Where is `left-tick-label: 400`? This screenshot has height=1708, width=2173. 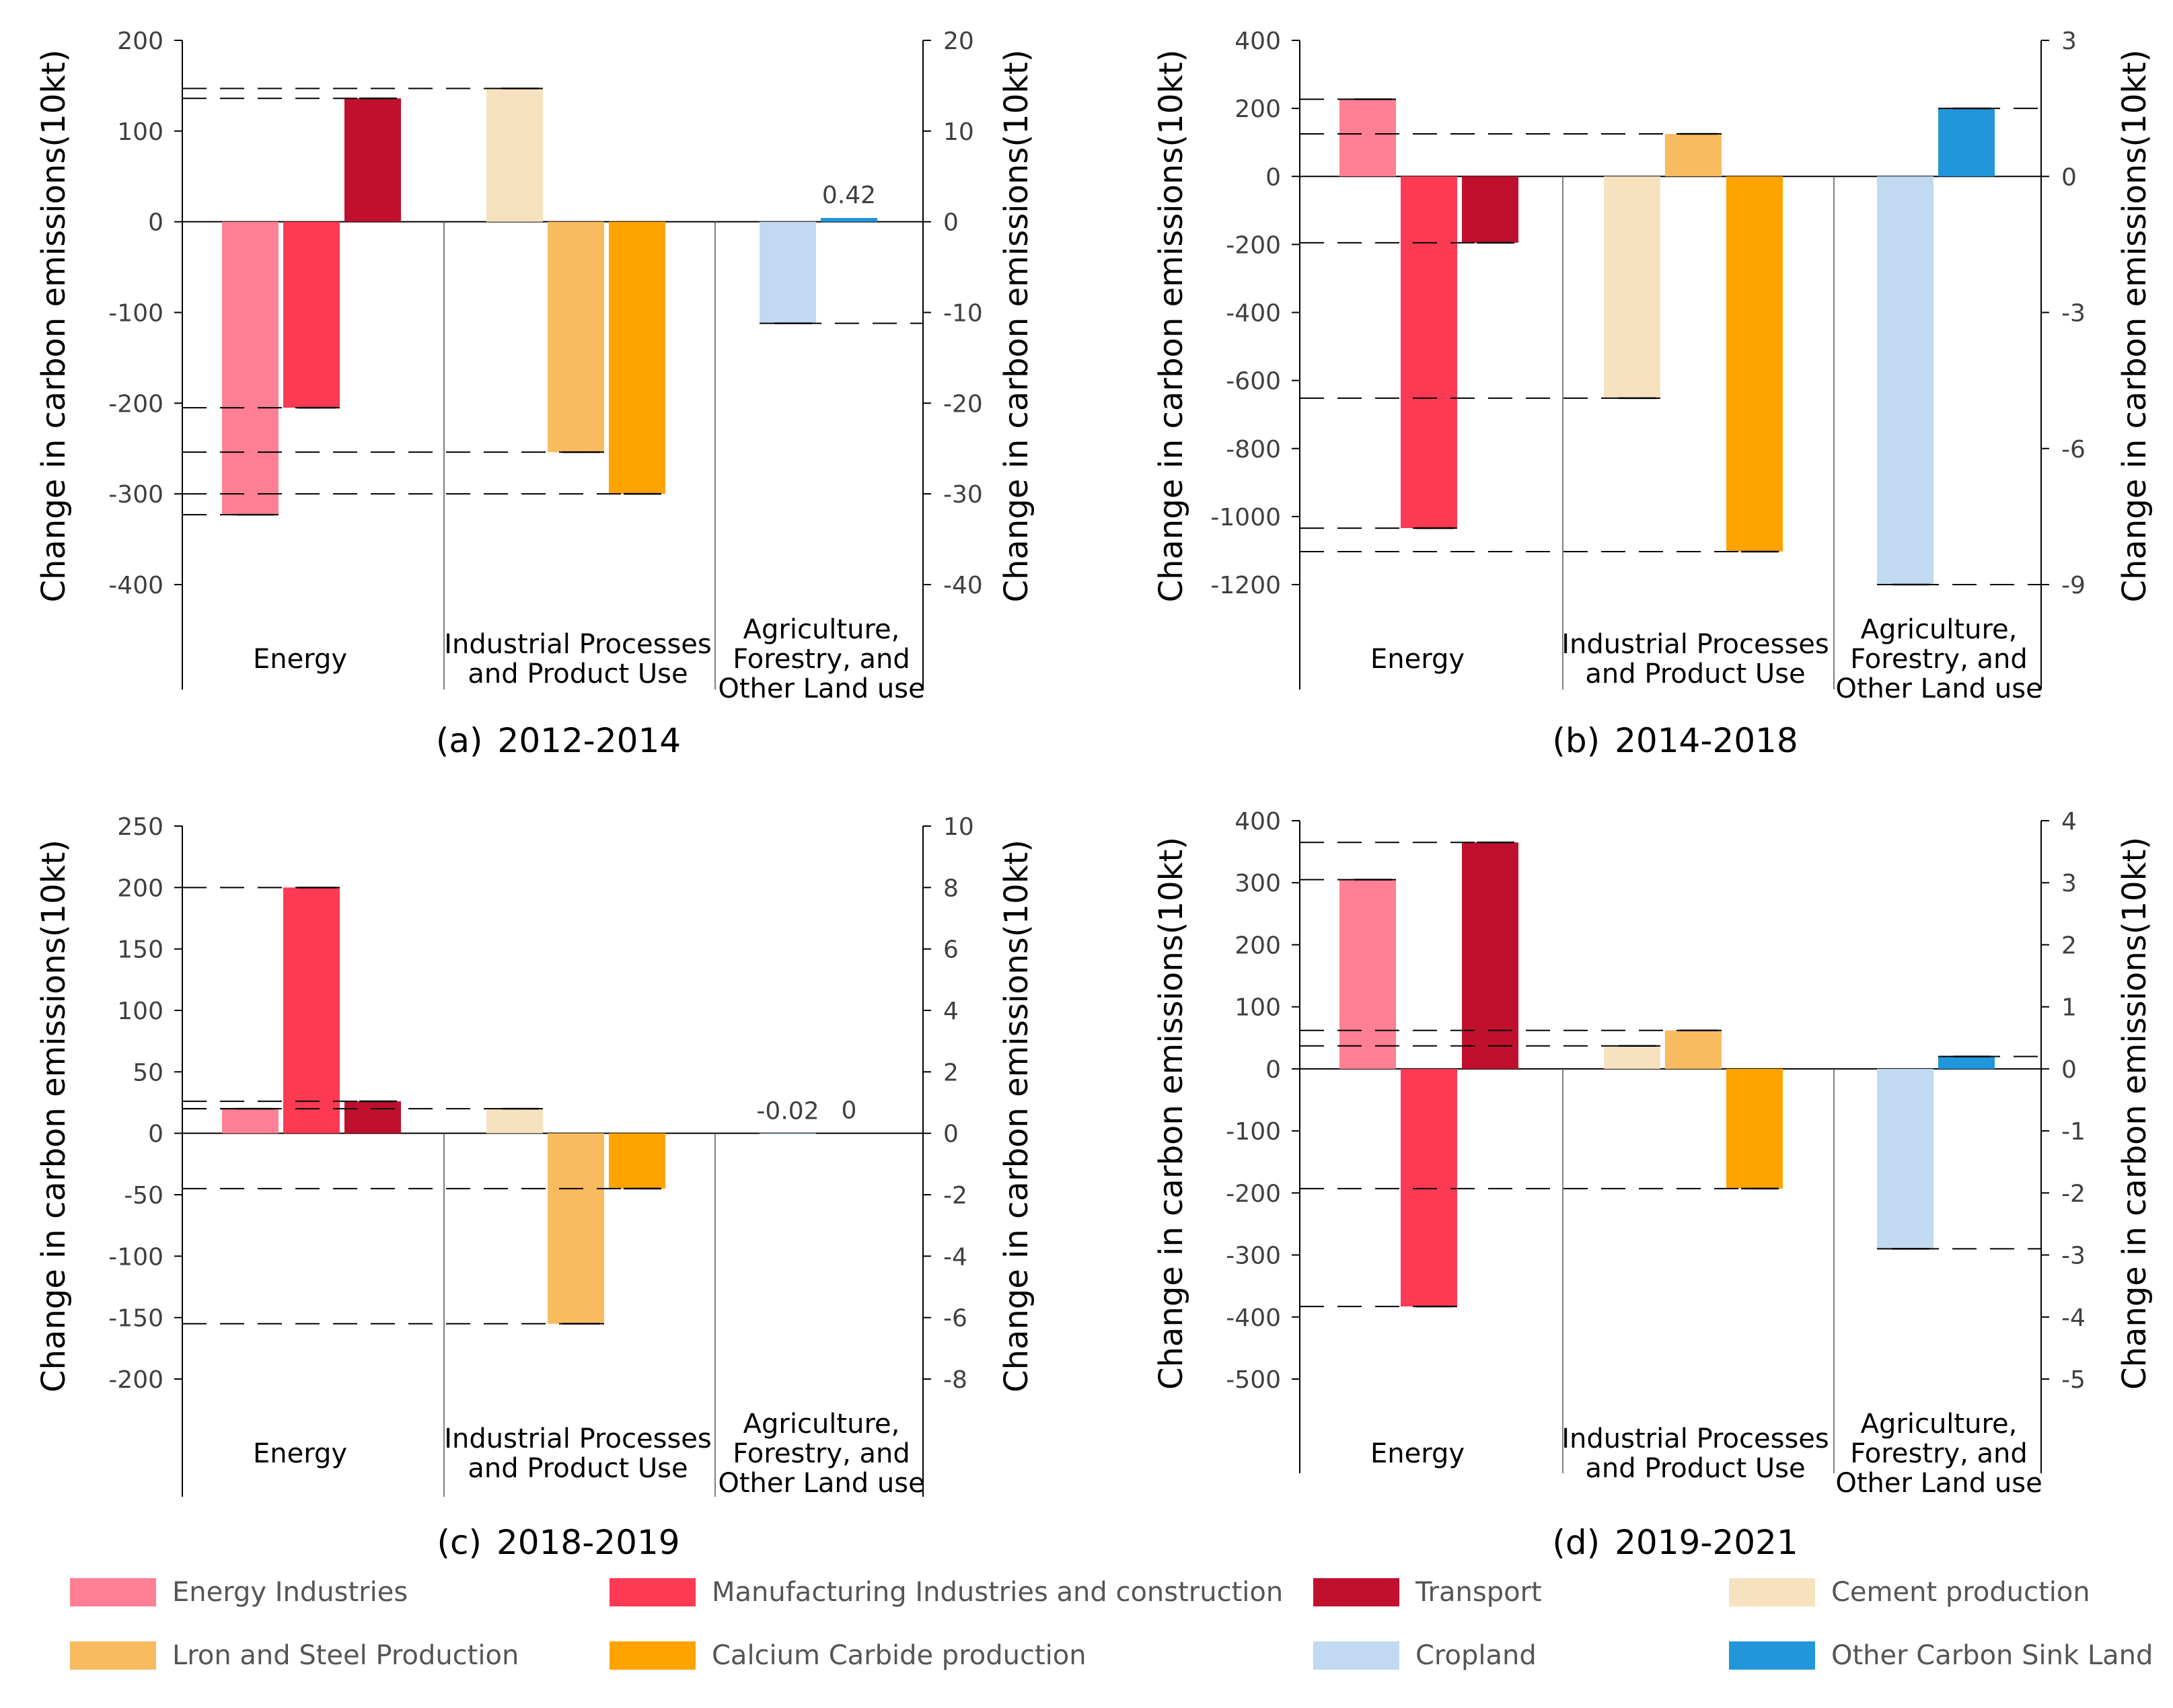 left-tick-label: 400 is located at coordinates (1258, 822).